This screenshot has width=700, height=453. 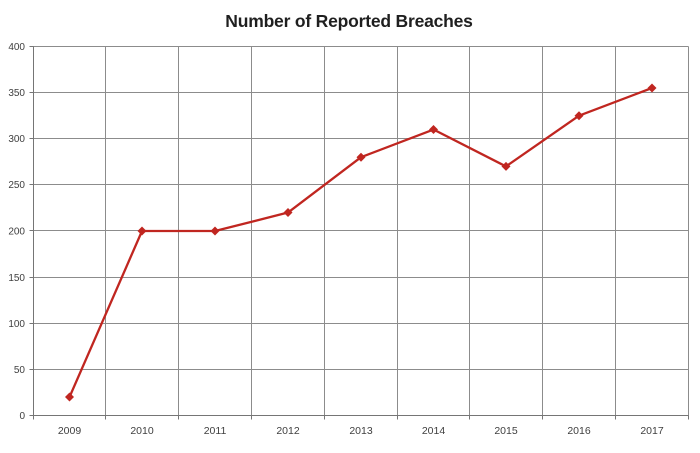 What do you see at coordinates (16, 185) in the screenshot?
I see `svg-text: 250` at bounding box center [16, 185].